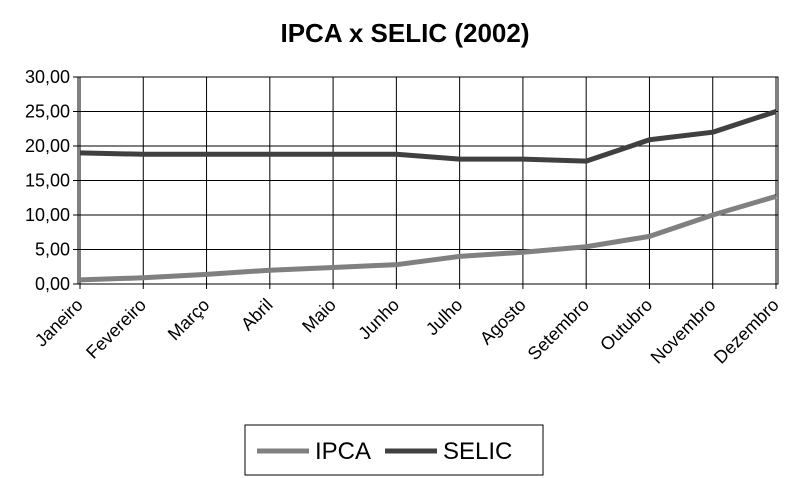  I want to click on chart-title: IPCA x SELIC (2002), so click(404, 33).